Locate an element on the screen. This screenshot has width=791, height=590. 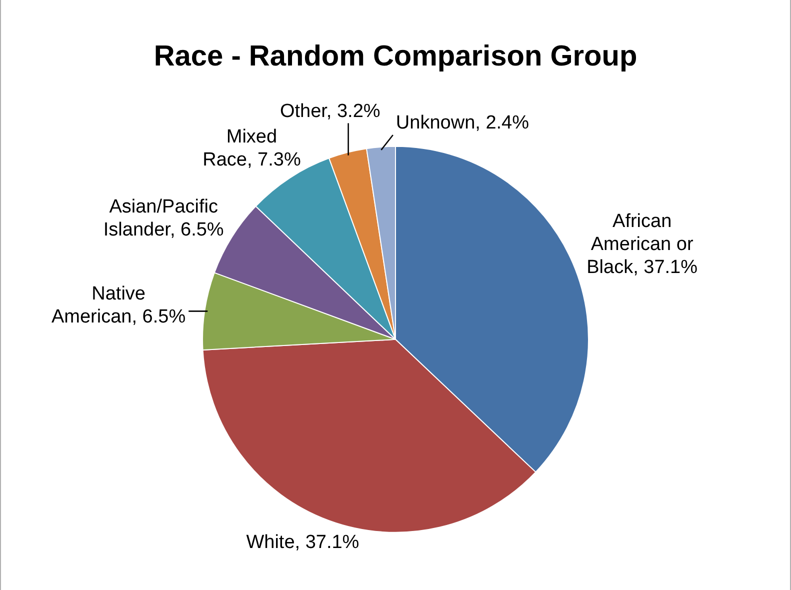
slice-label: Mixed Race, 7.3% is located at coordinates (251, 148).